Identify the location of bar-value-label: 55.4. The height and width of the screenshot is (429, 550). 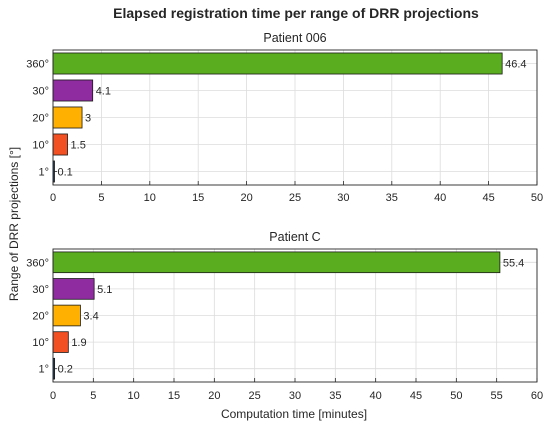
(513, 263).